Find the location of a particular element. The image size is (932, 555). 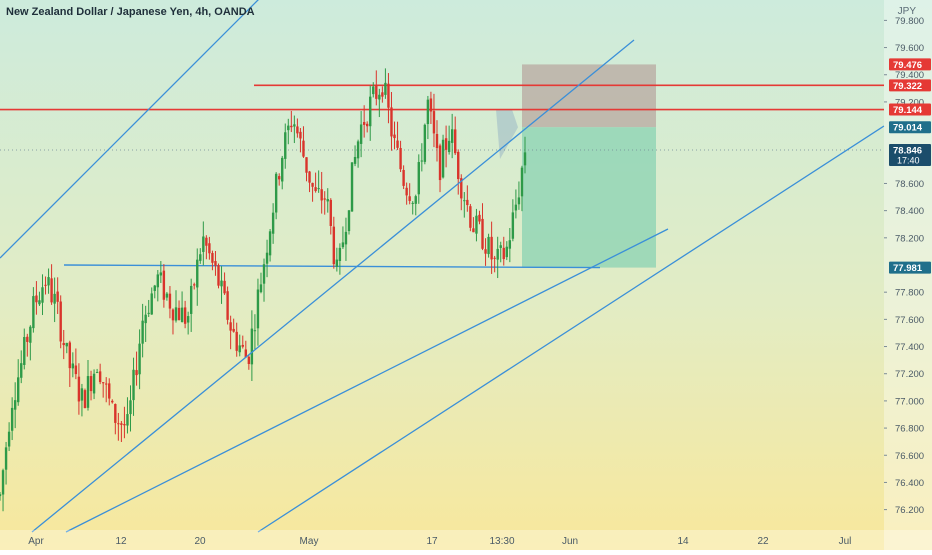

take-profit-zone is located at coordinates (589, 197).